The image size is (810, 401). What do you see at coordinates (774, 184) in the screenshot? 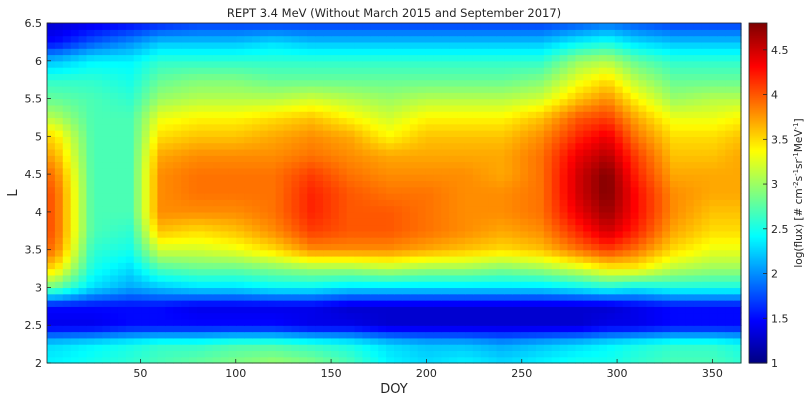
I see `colorbar-tick-label: 3` at bounding box center [774, 184].